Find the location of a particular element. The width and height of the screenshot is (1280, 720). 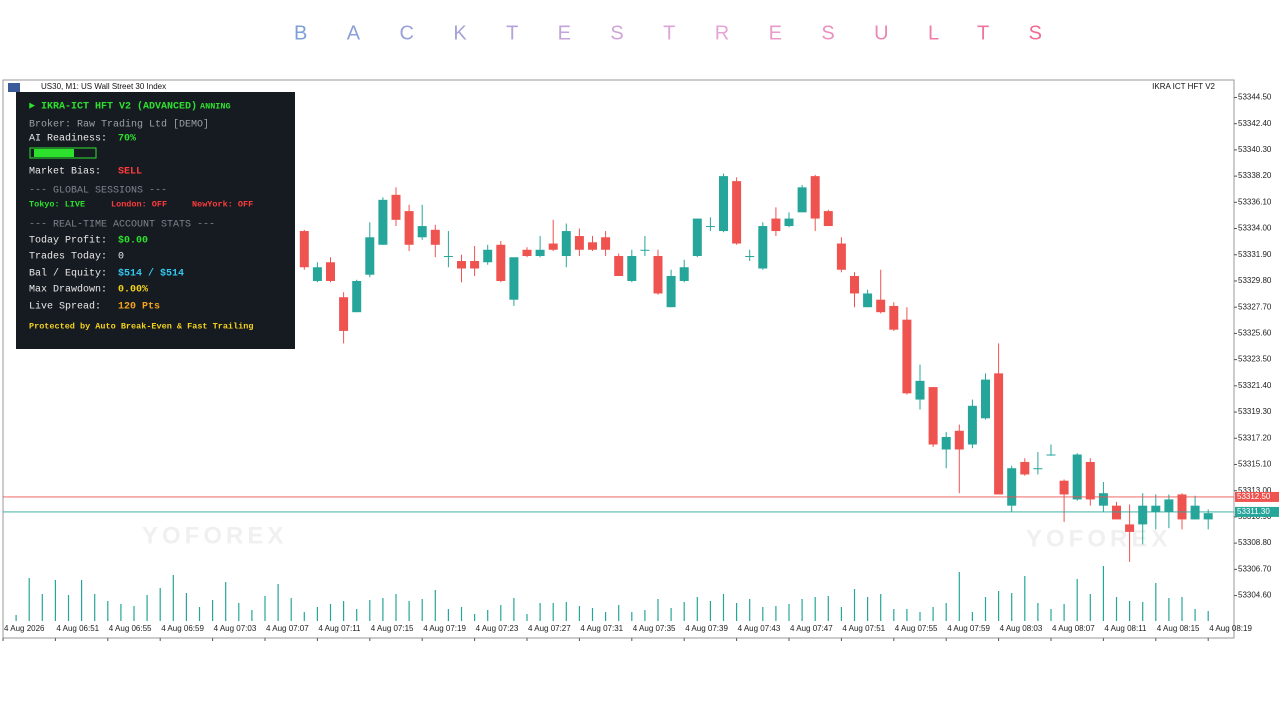

drawdown-value: 0.00% is located at coordinates (133, 290).